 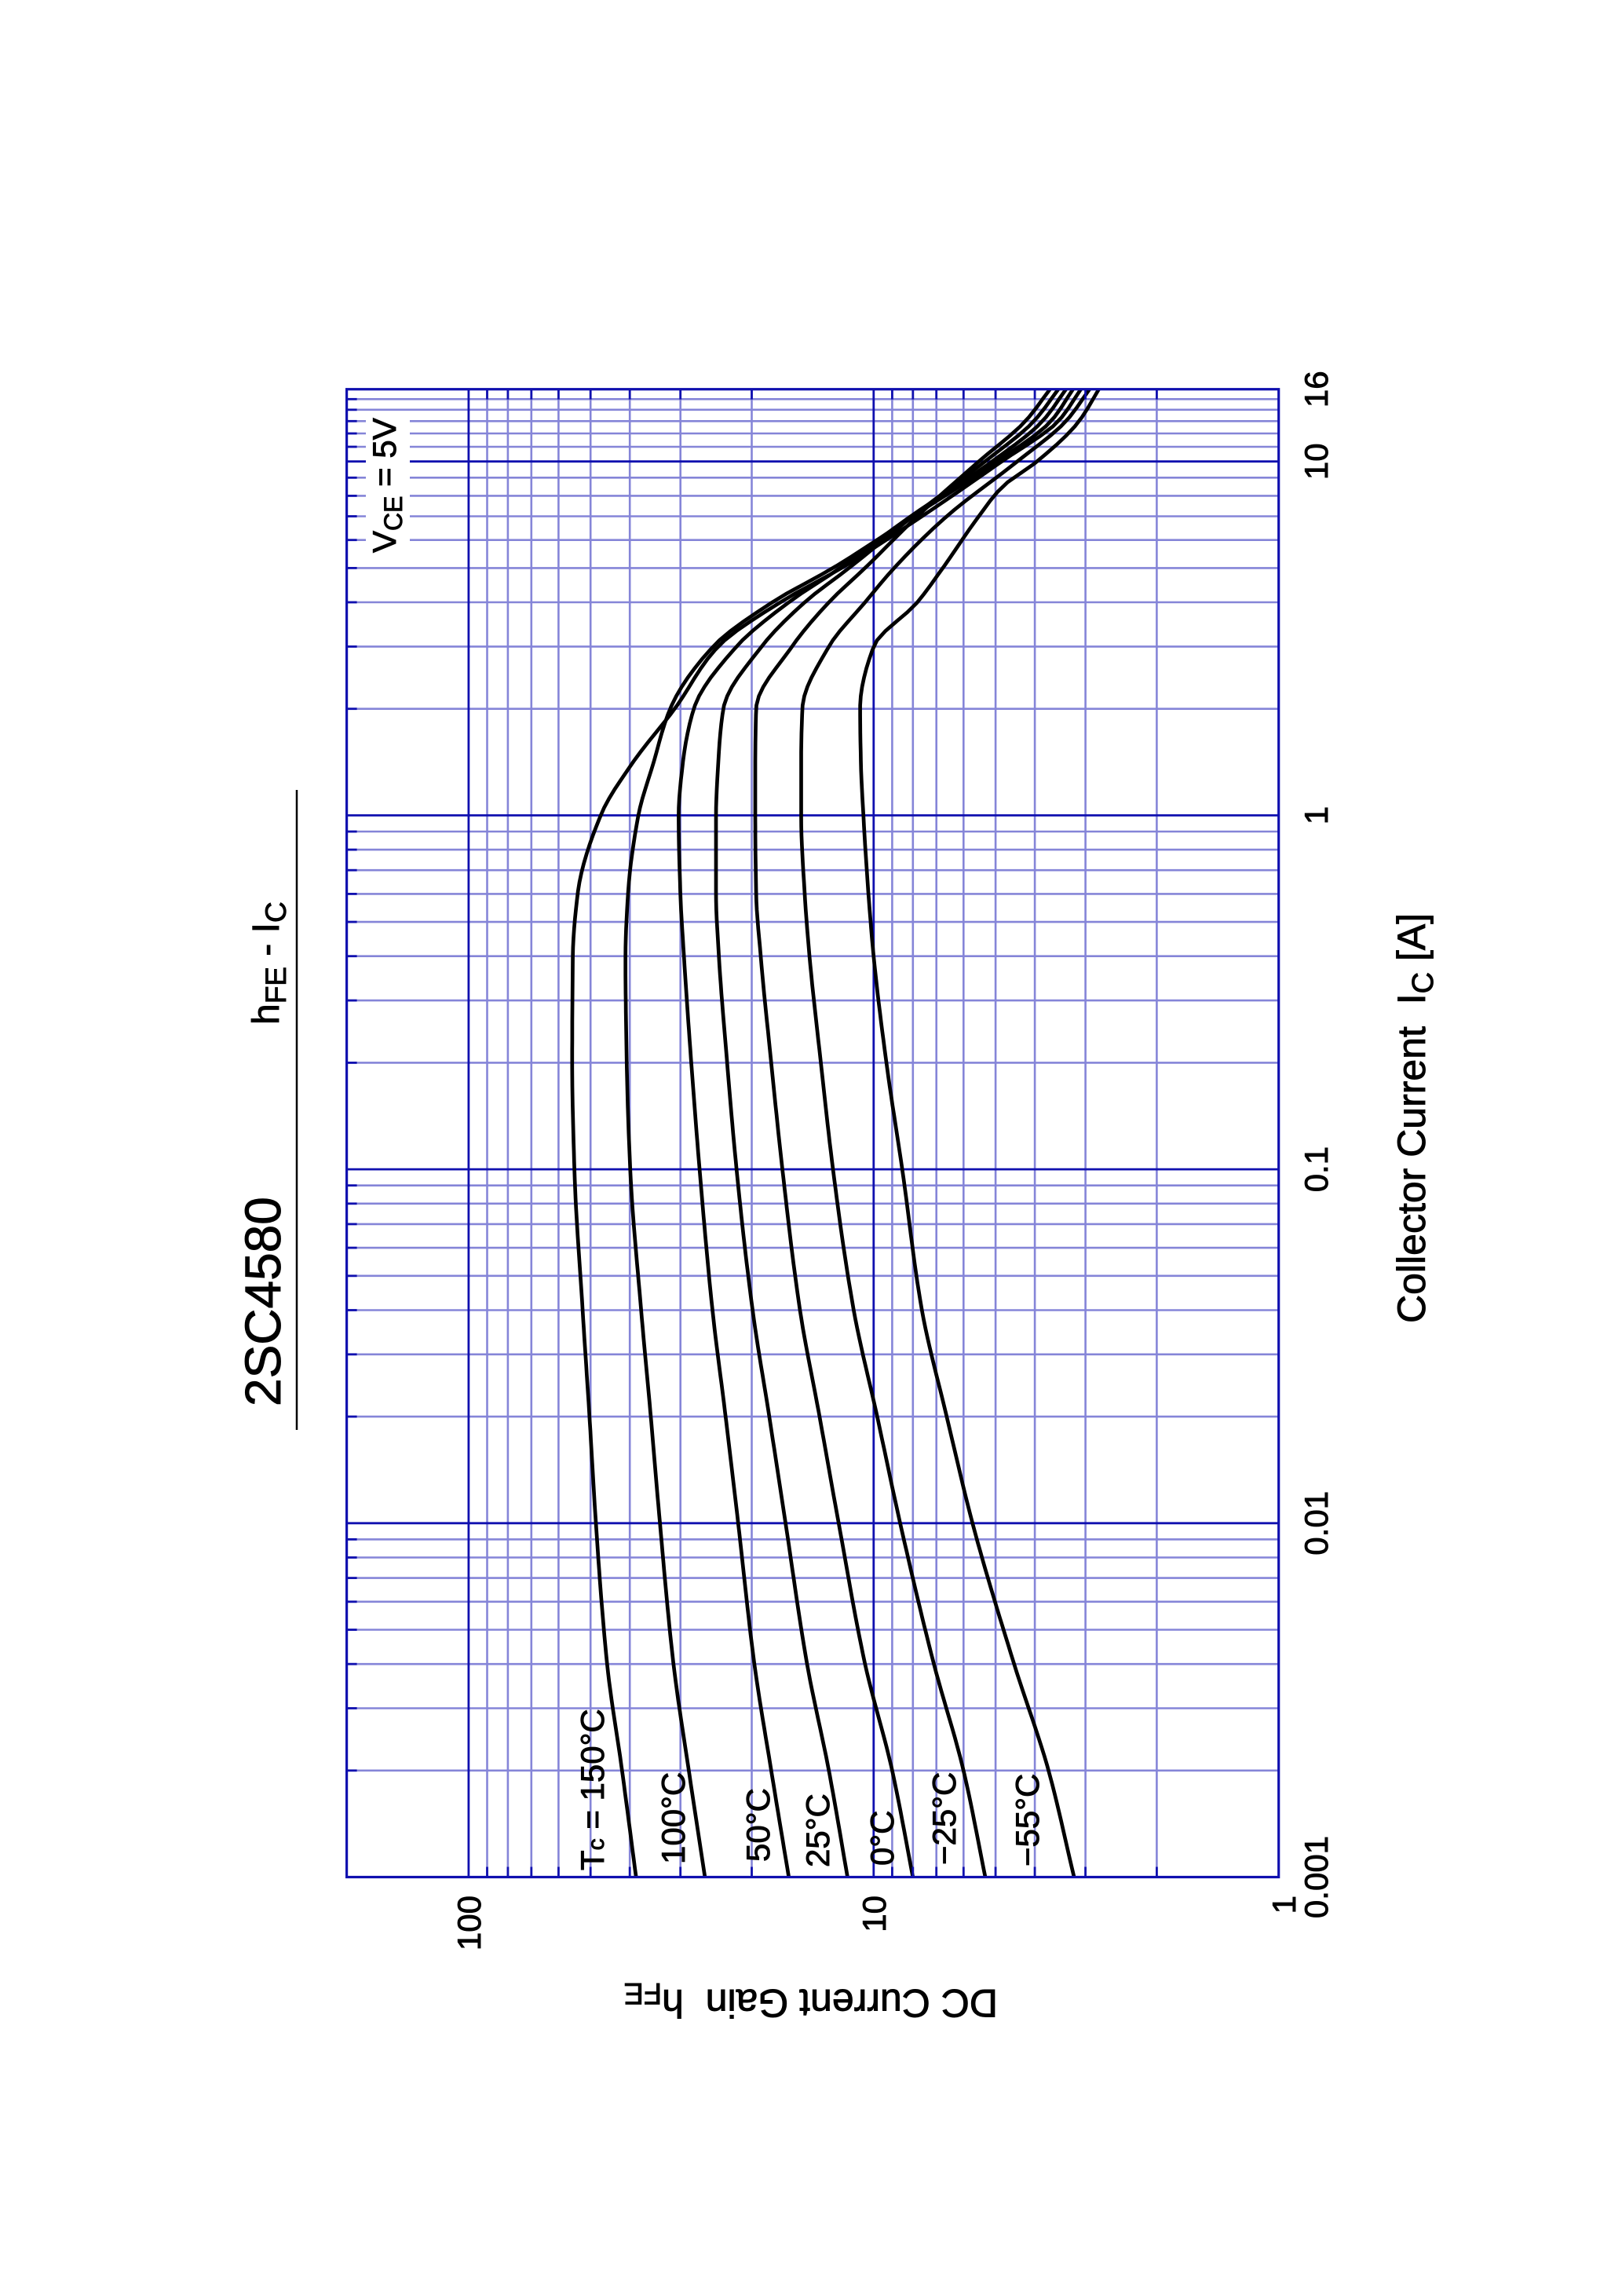 I want to click on svg-text: 2SC4580, so click(x=263, y=1302).